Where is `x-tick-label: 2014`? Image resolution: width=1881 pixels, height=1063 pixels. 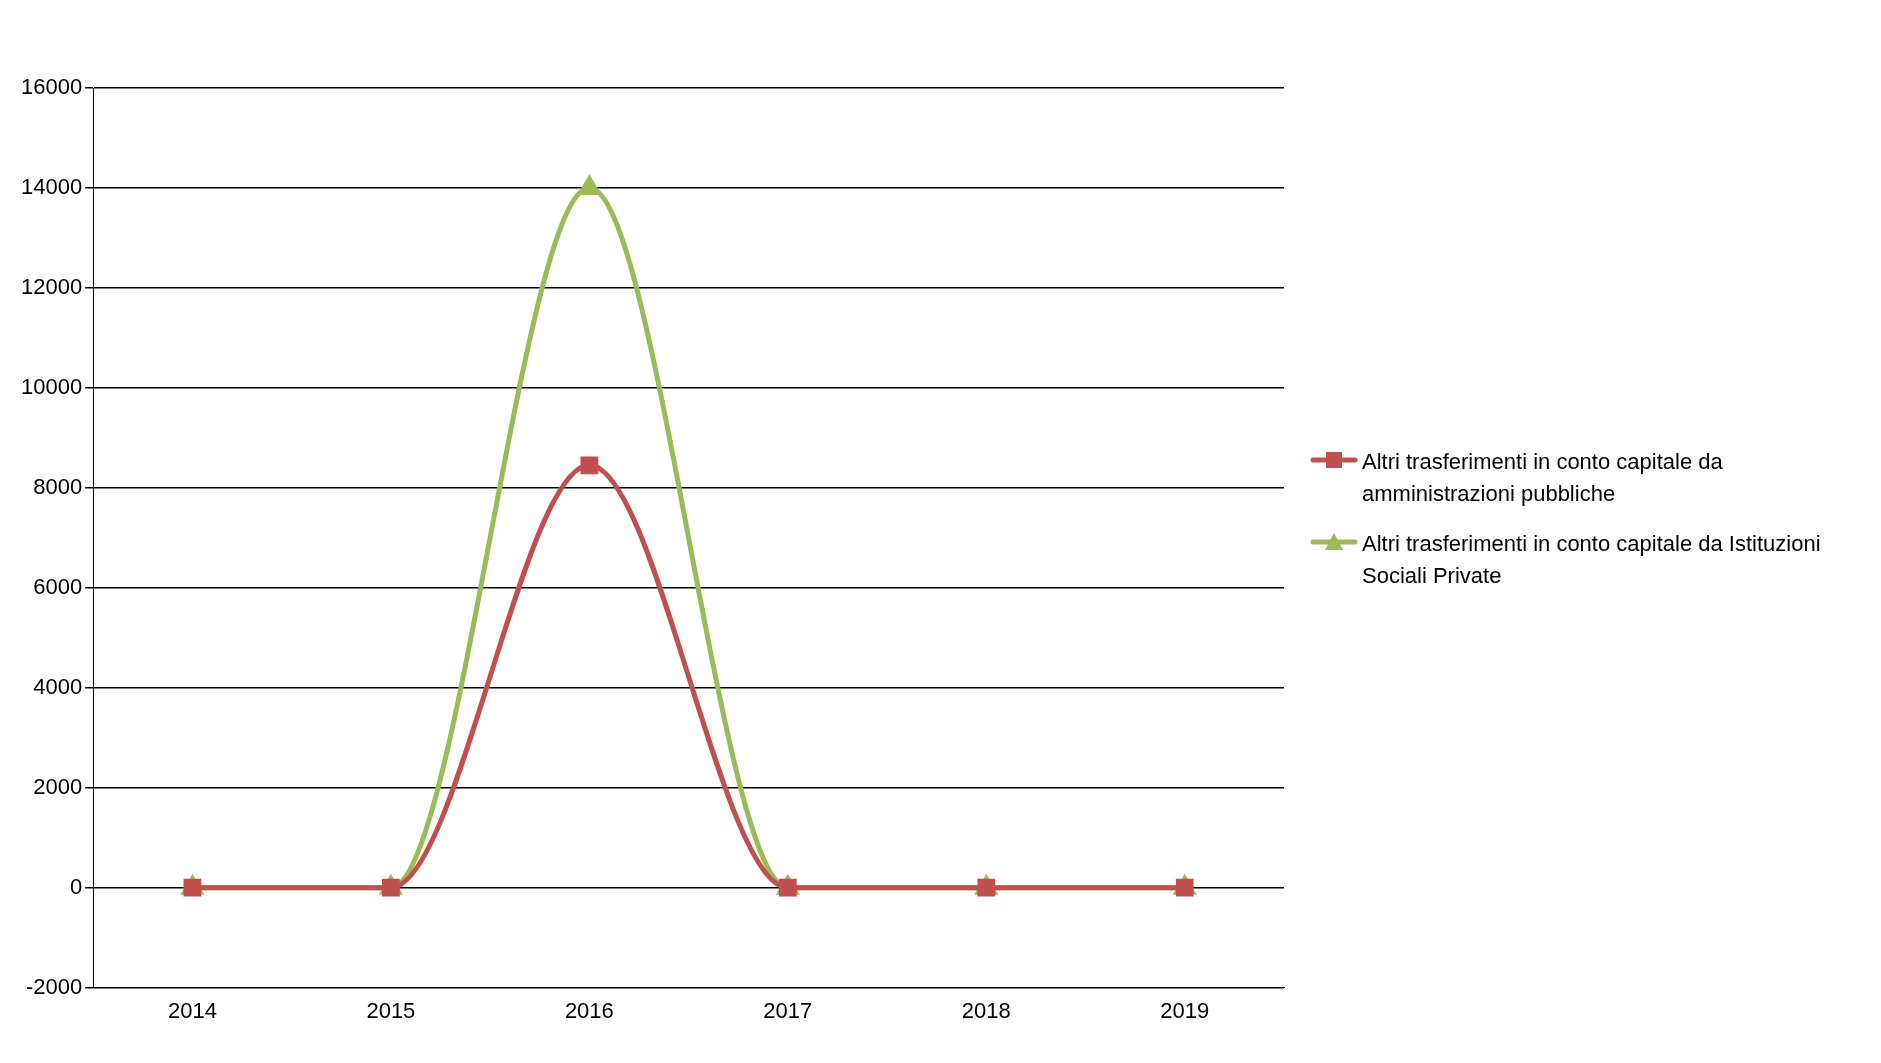 x-tick-label: 2014 is located at coordinates (192, 1010).